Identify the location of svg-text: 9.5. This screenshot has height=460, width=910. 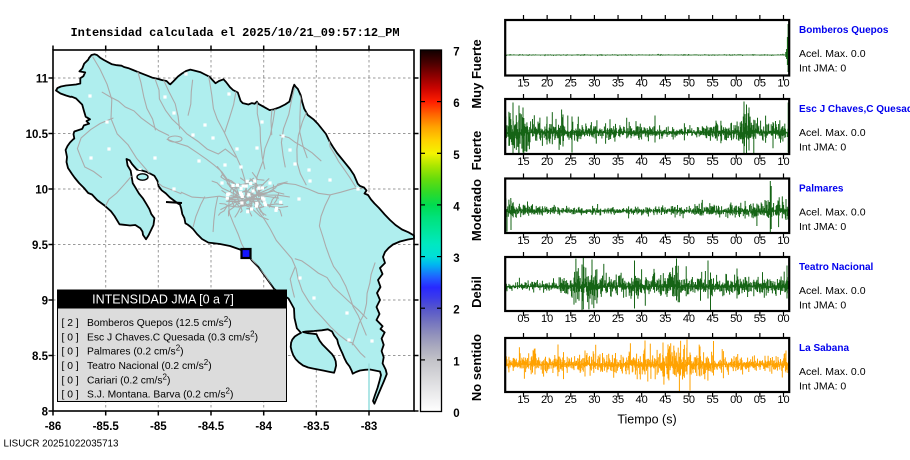
(40, 246).